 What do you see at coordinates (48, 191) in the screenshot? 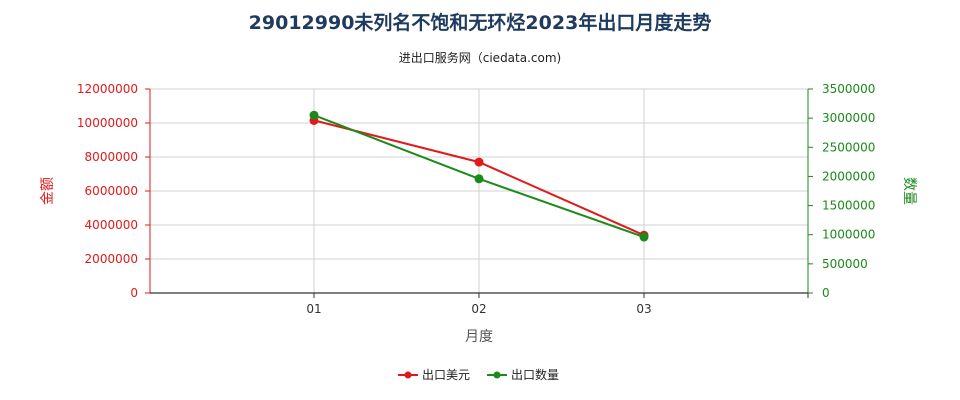
I see `y-axis-left-title: 金额` at bounding box center [48, 191].